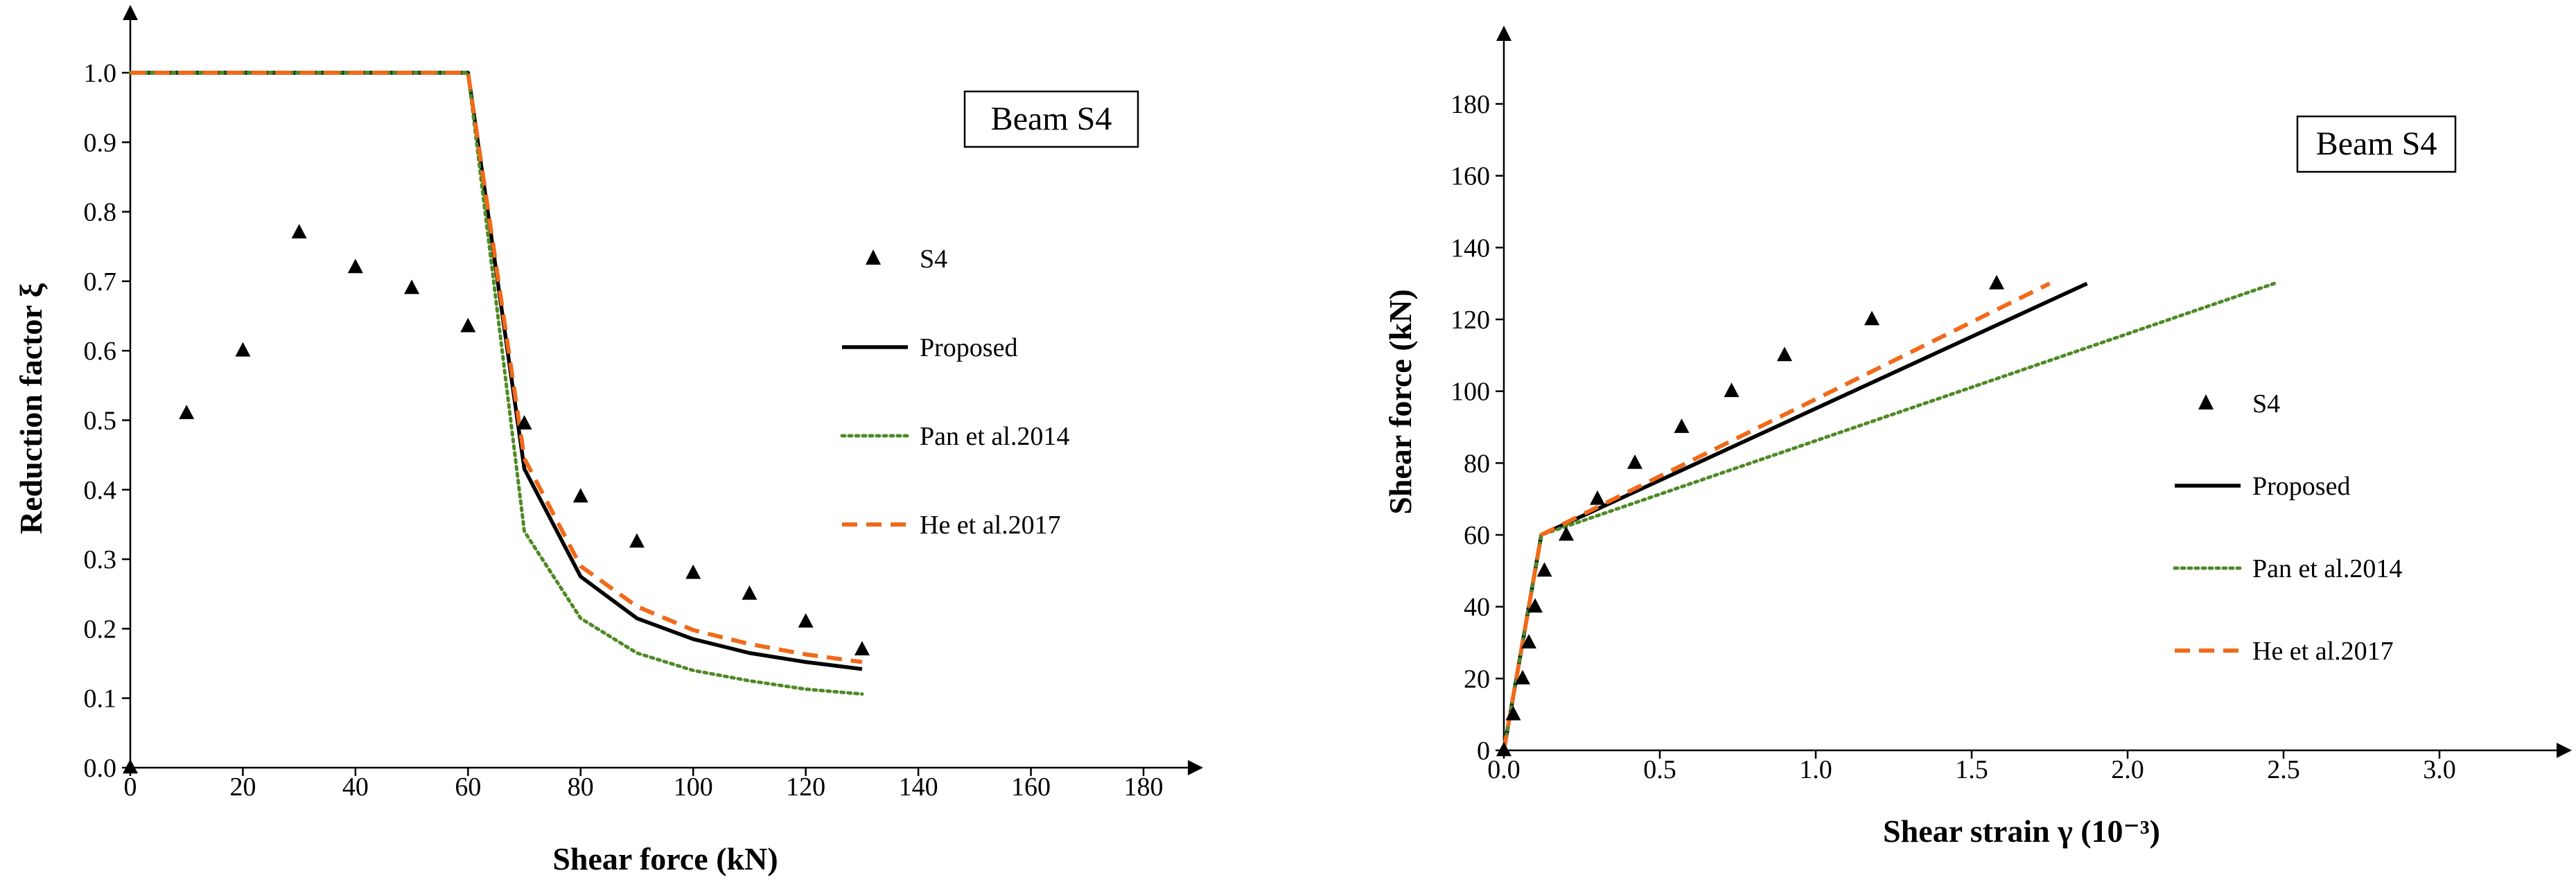 This screenshot has height=882, width=2576. I want to click on y-tick-label: 80, so click(1477, 463).